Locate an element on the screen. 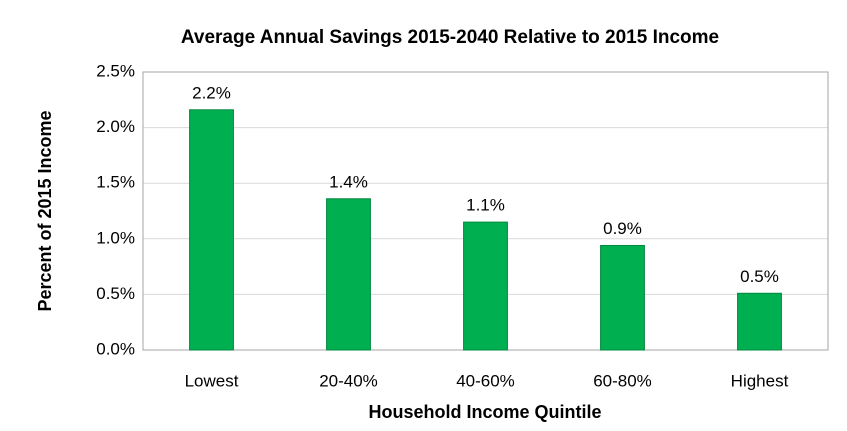 The width and height of the screenshot is (847, 431). y-tick-label: 2.5% is located at coordinates (115, 70).